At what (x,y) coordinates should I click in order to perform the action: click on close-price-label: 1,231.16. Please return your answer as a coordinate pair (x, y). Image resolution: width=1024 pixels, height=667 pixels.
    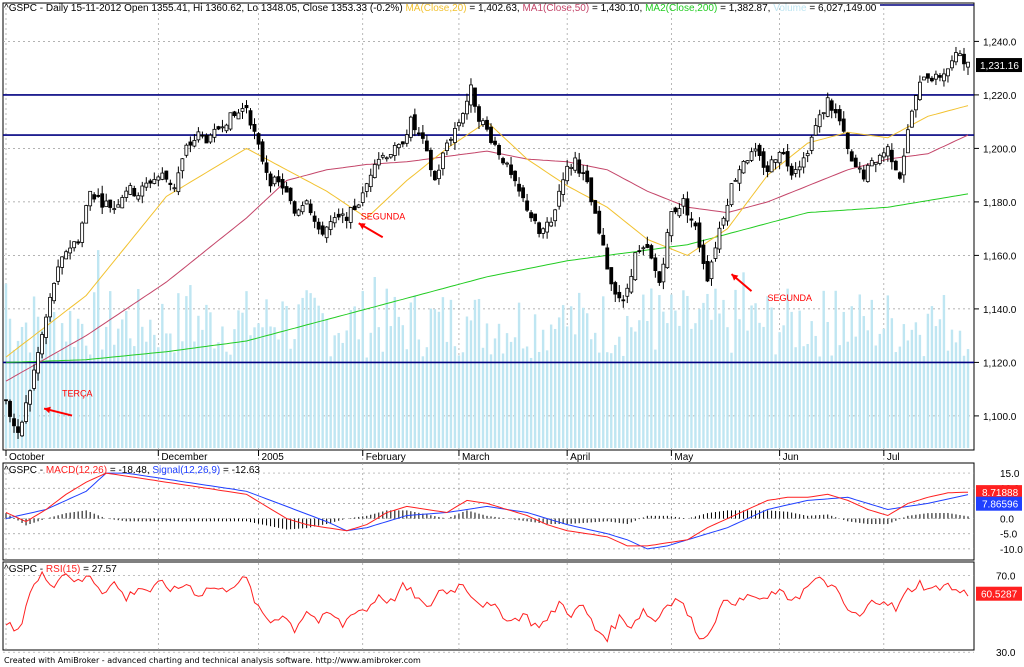
    Looking at the image, I should click on (999, 66).